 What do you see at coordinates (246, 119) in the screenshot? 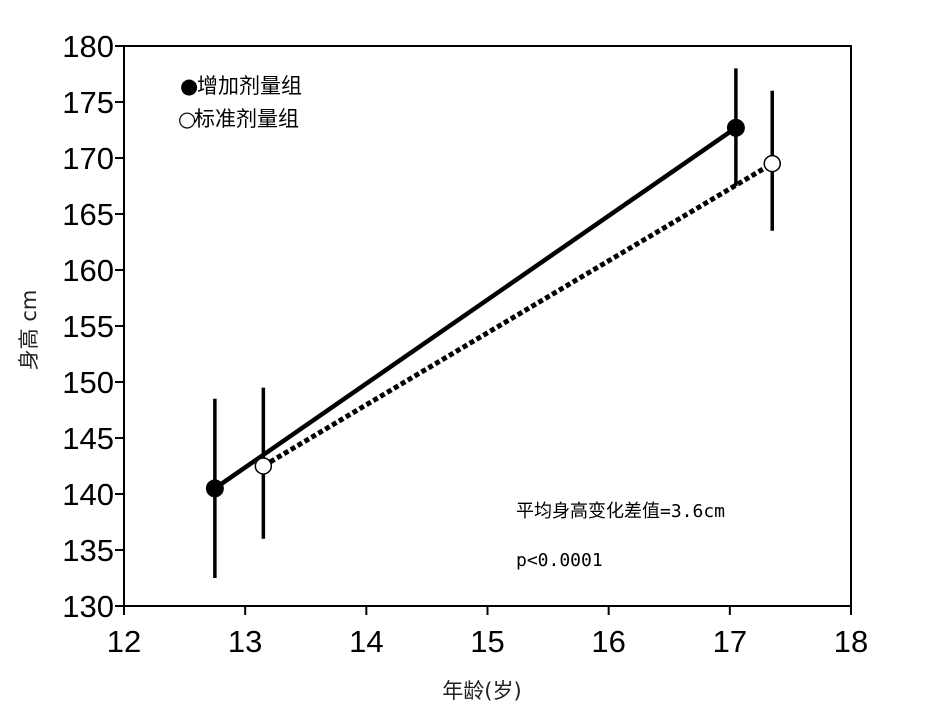
I see `legend-label-standard-dose: 标准剂量组` at bounding box center [246, 119].